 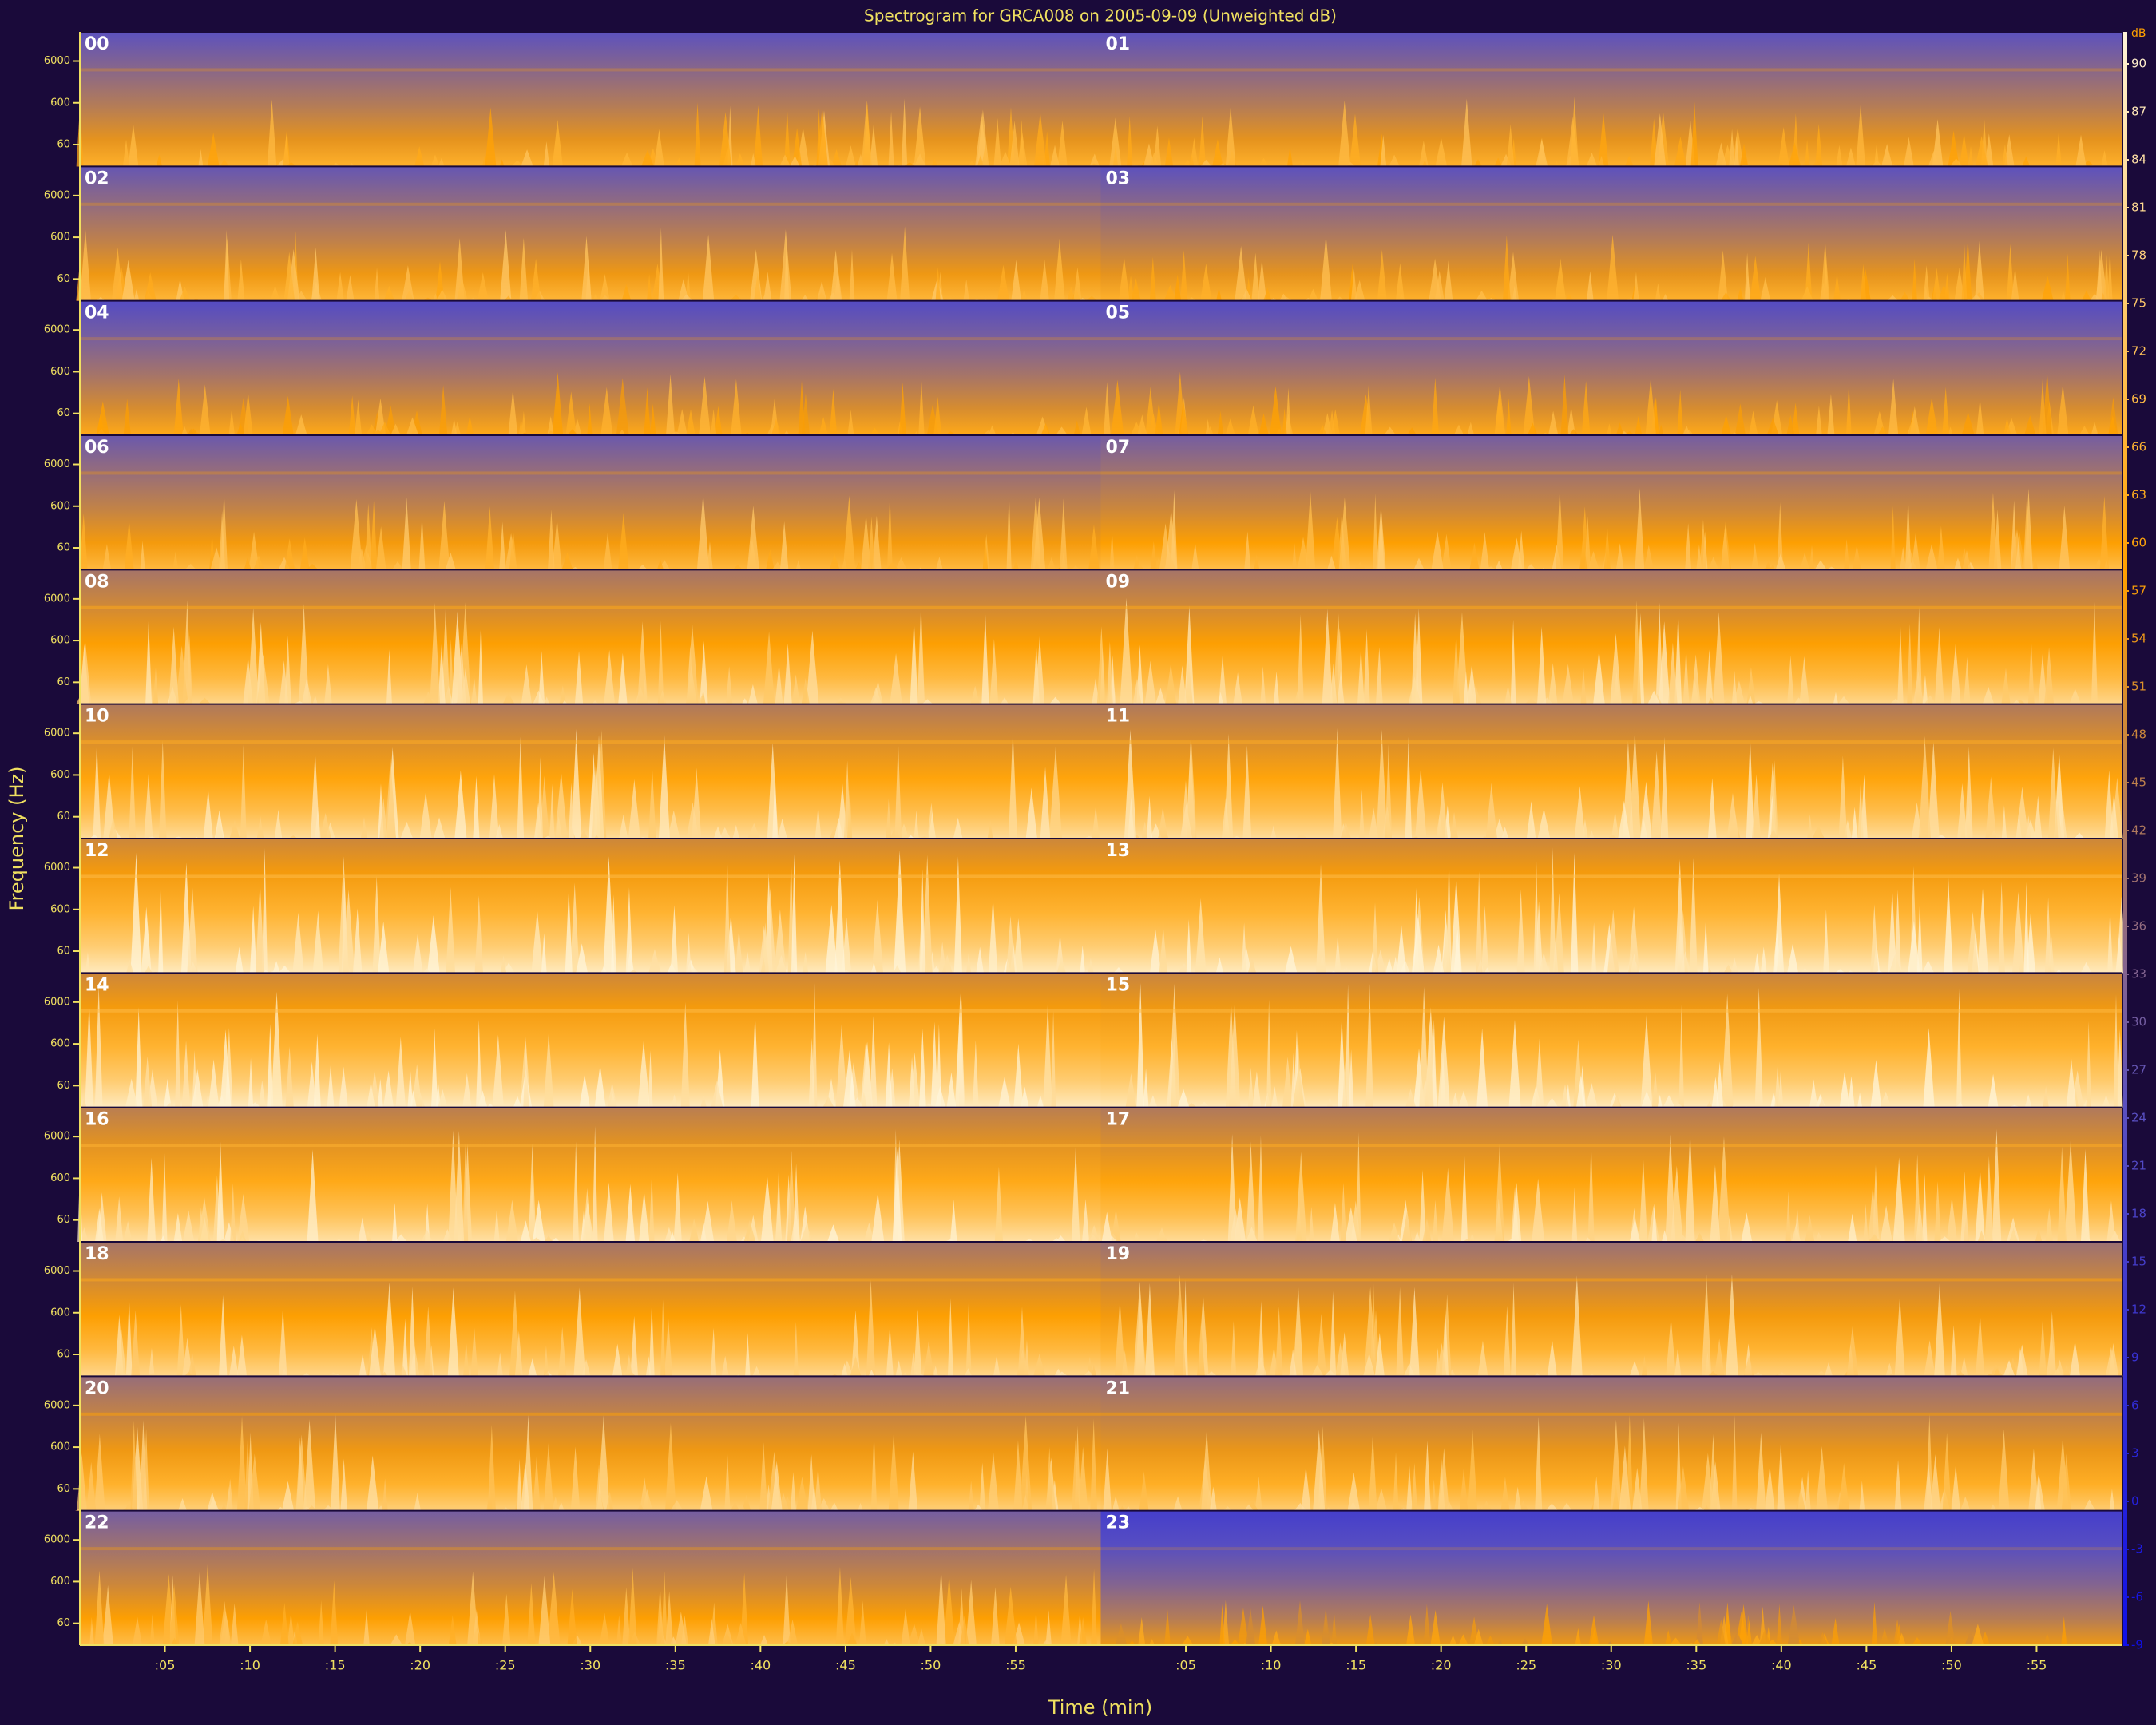 What do you see at coordinates (1611, 1309) in the screenshot?
I see `spectrogram-panel` at bounding box center [1611, 1309].